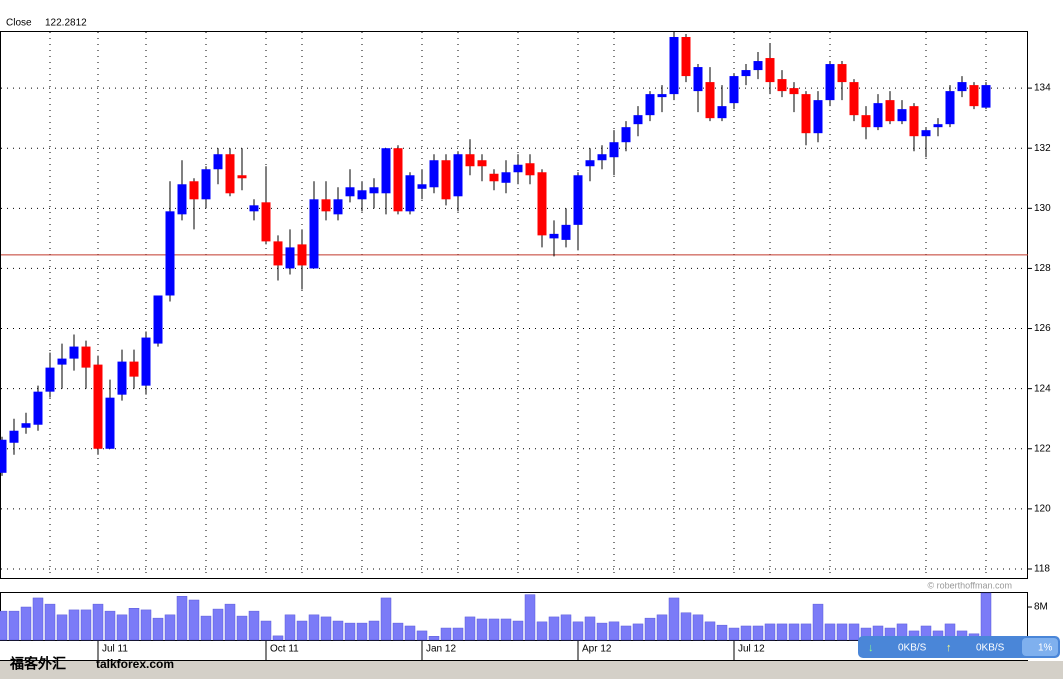 Image resolution: width=1063 pixels, height=679 pixels. Describe the element at coordinates (1042, 569) in the screenshot. I see `y-tick-label: 118` at that location.